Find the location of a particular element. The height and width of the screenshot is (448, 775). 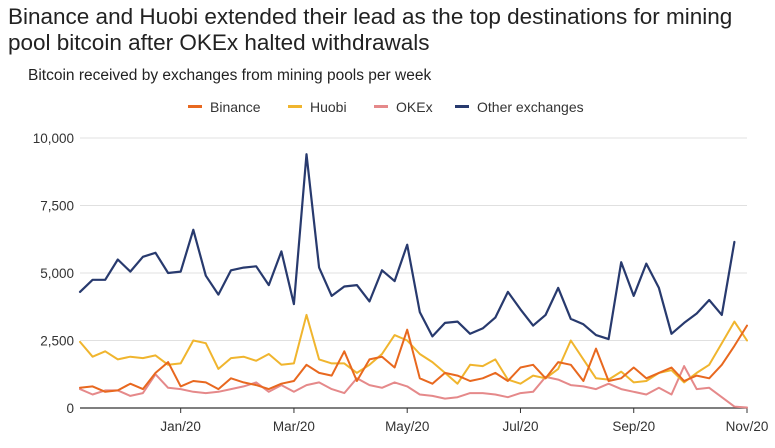

x-tick-label: May/20 is located at coordinates (407, 426).